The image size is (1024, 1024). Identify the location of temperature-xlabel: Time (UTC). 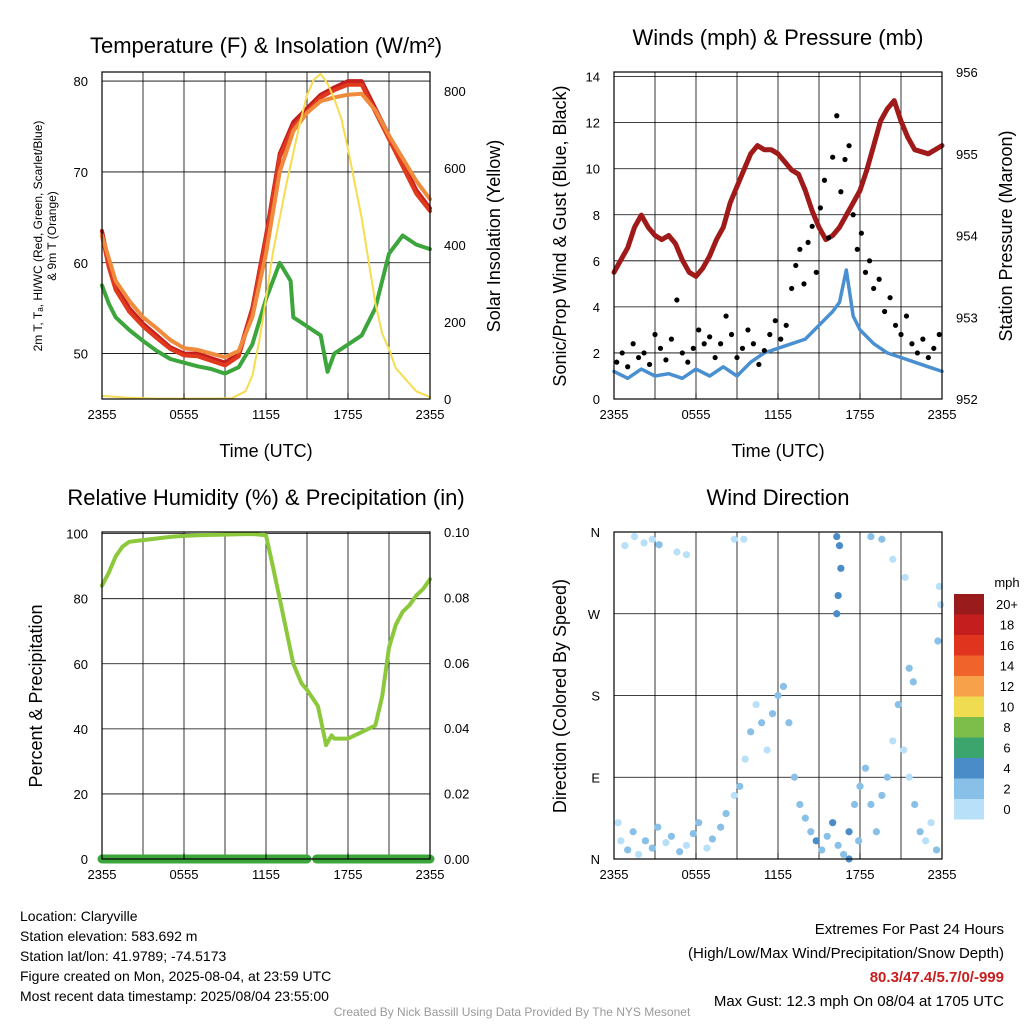
(265, 451).